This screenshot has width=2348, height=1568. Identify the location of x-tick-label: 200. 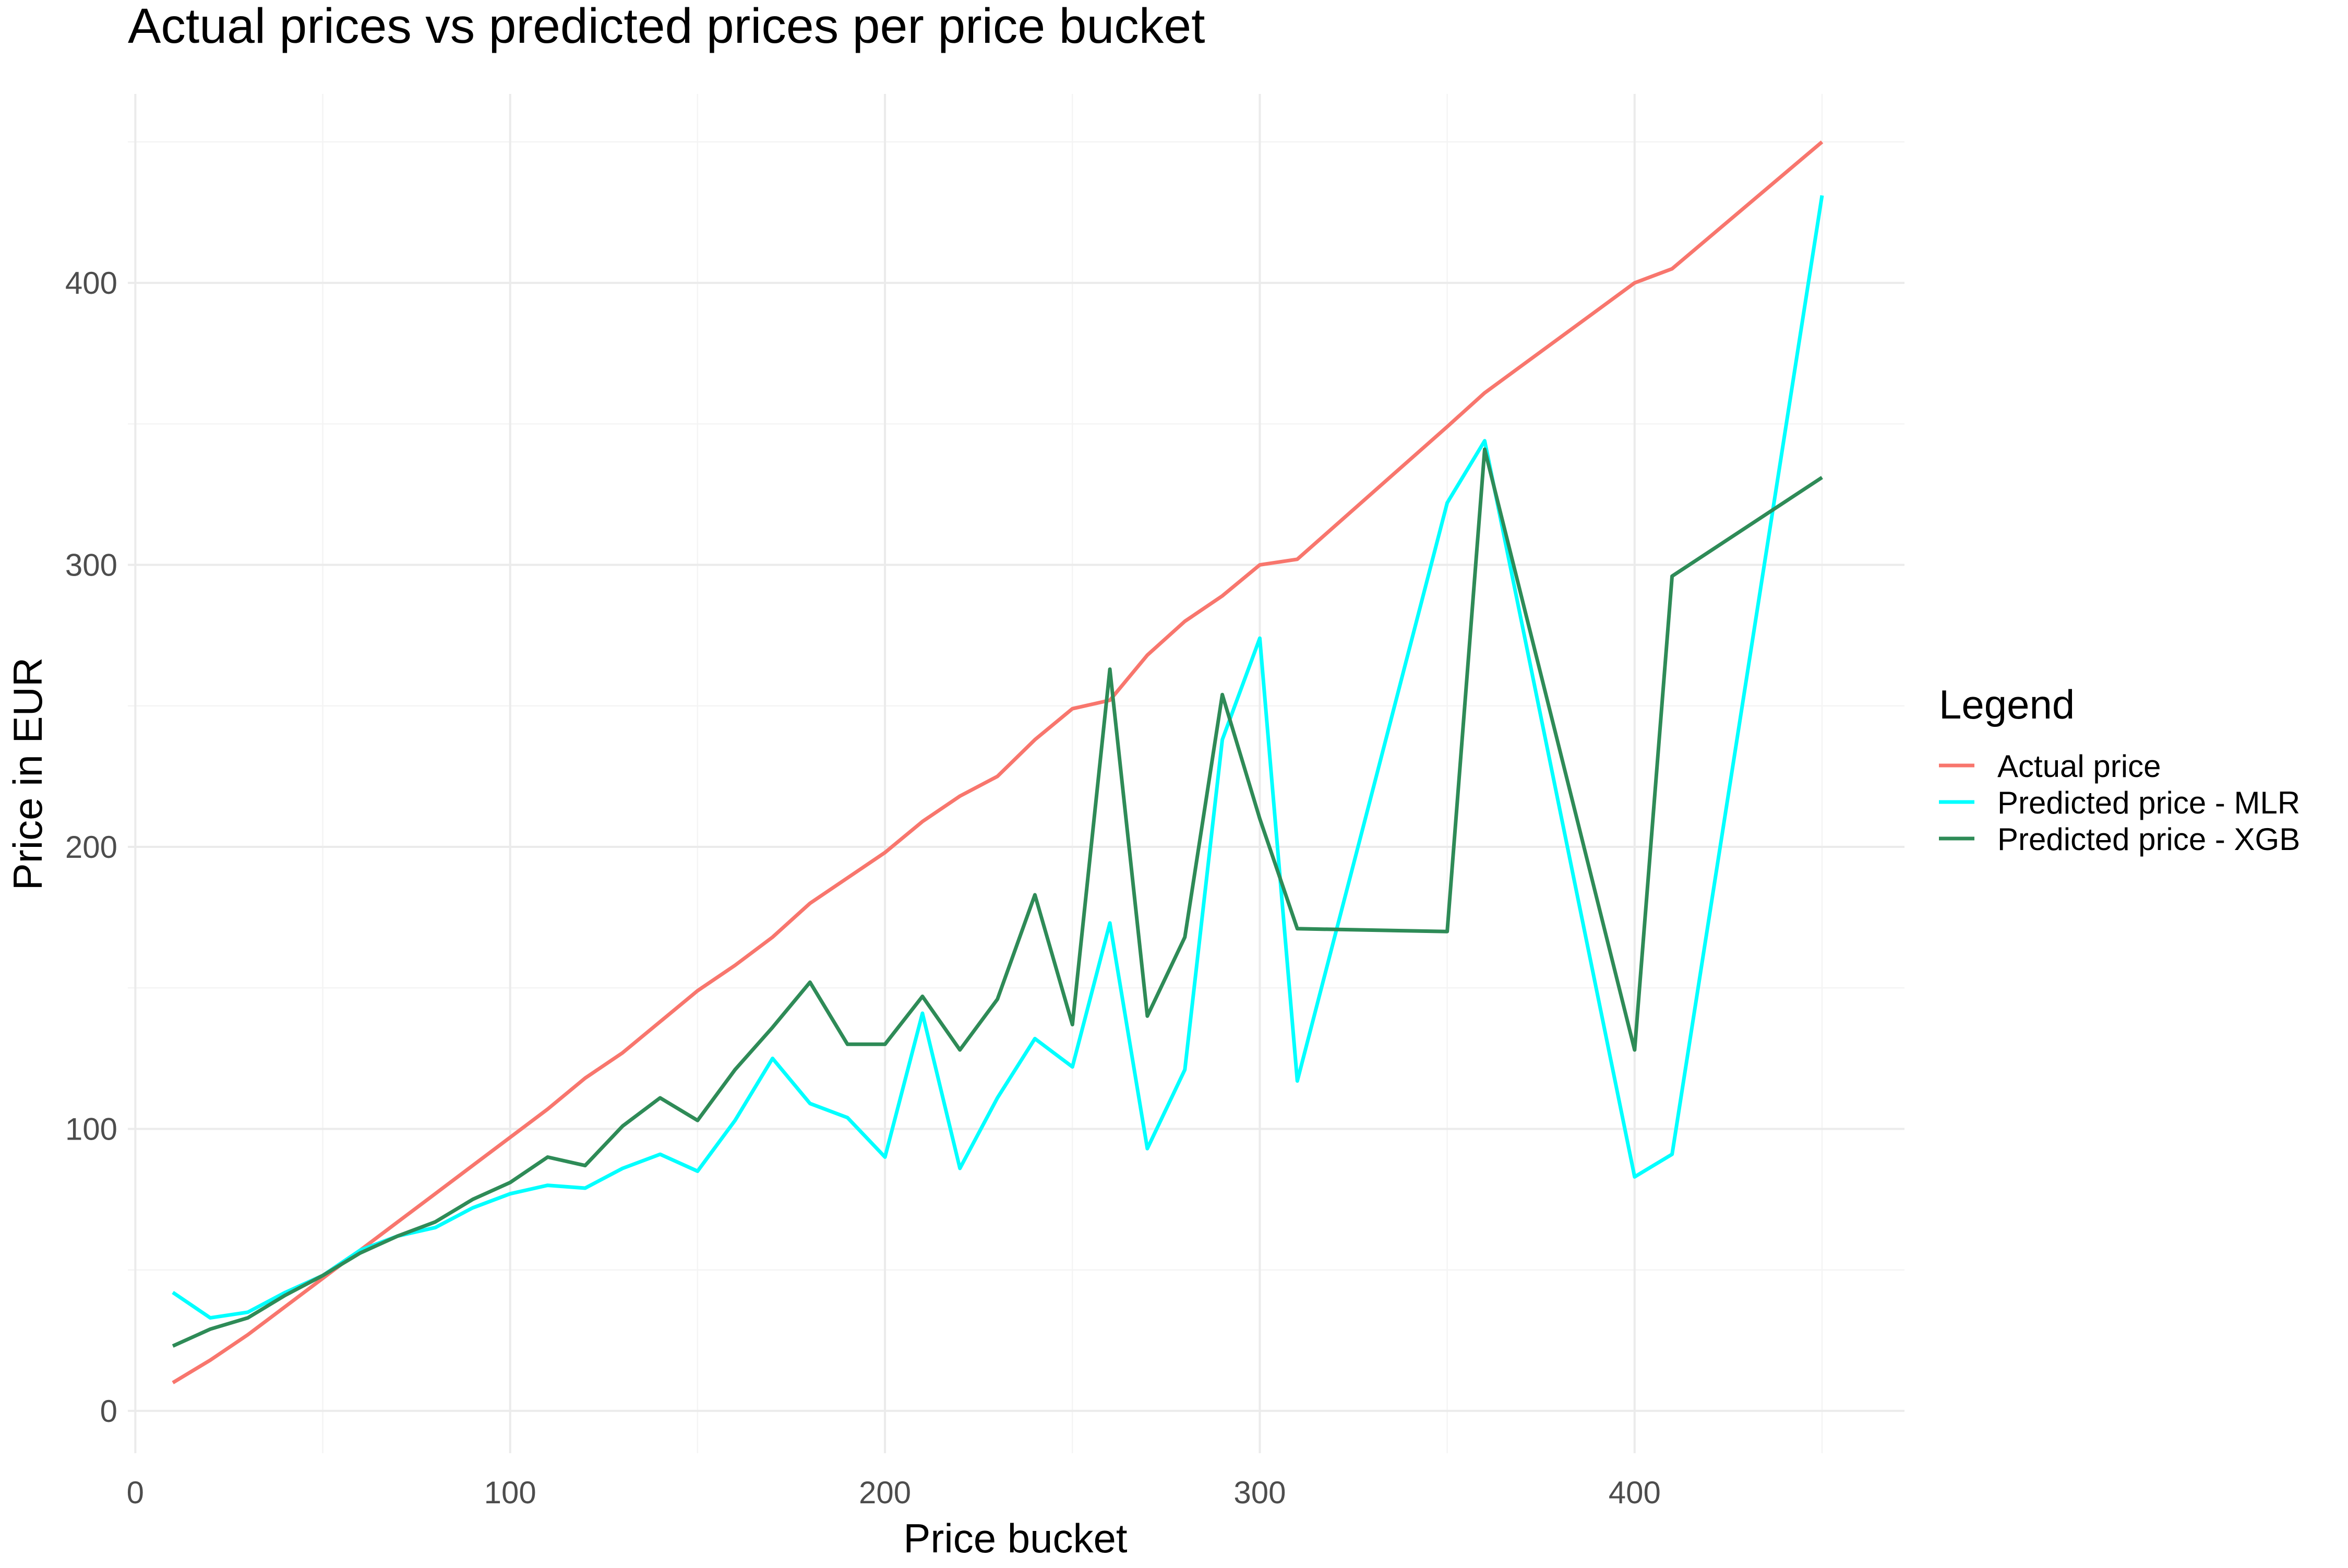
(885, 1492).